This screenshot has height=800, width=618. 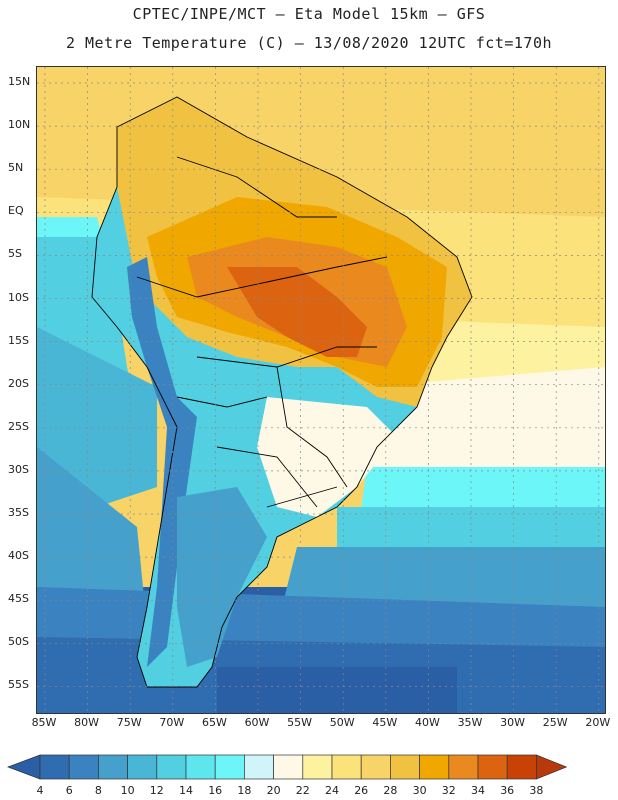 I want to click on colorbar-label: 18, so click(x=244, y=790).